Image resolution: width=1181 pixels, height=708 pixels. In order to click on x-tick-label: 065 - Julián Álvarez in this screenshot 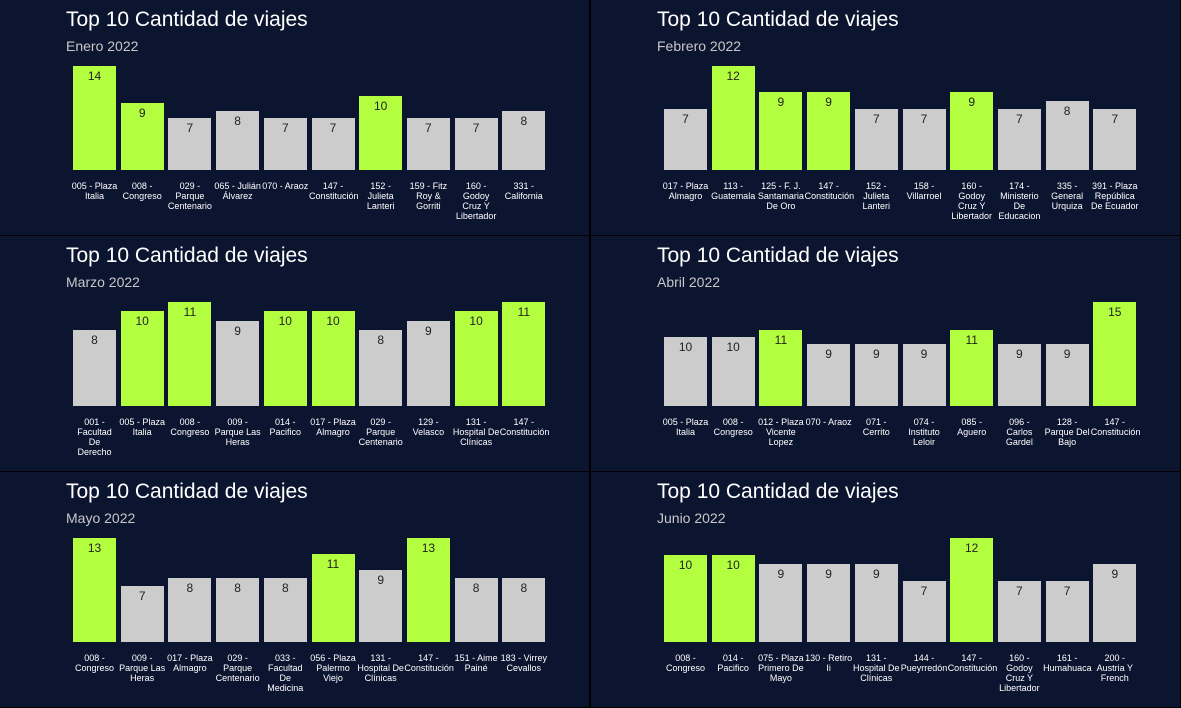, I will do `click(237, 191)`.